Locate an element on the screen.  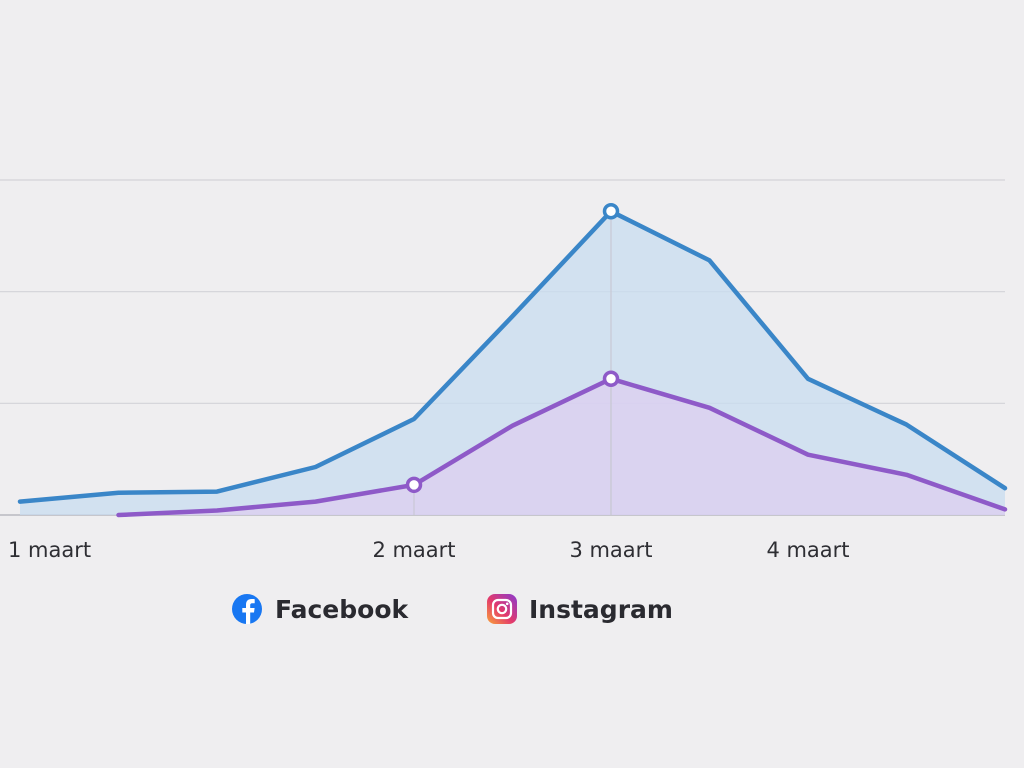
instagram-icon is located at coordinates (502, 609).